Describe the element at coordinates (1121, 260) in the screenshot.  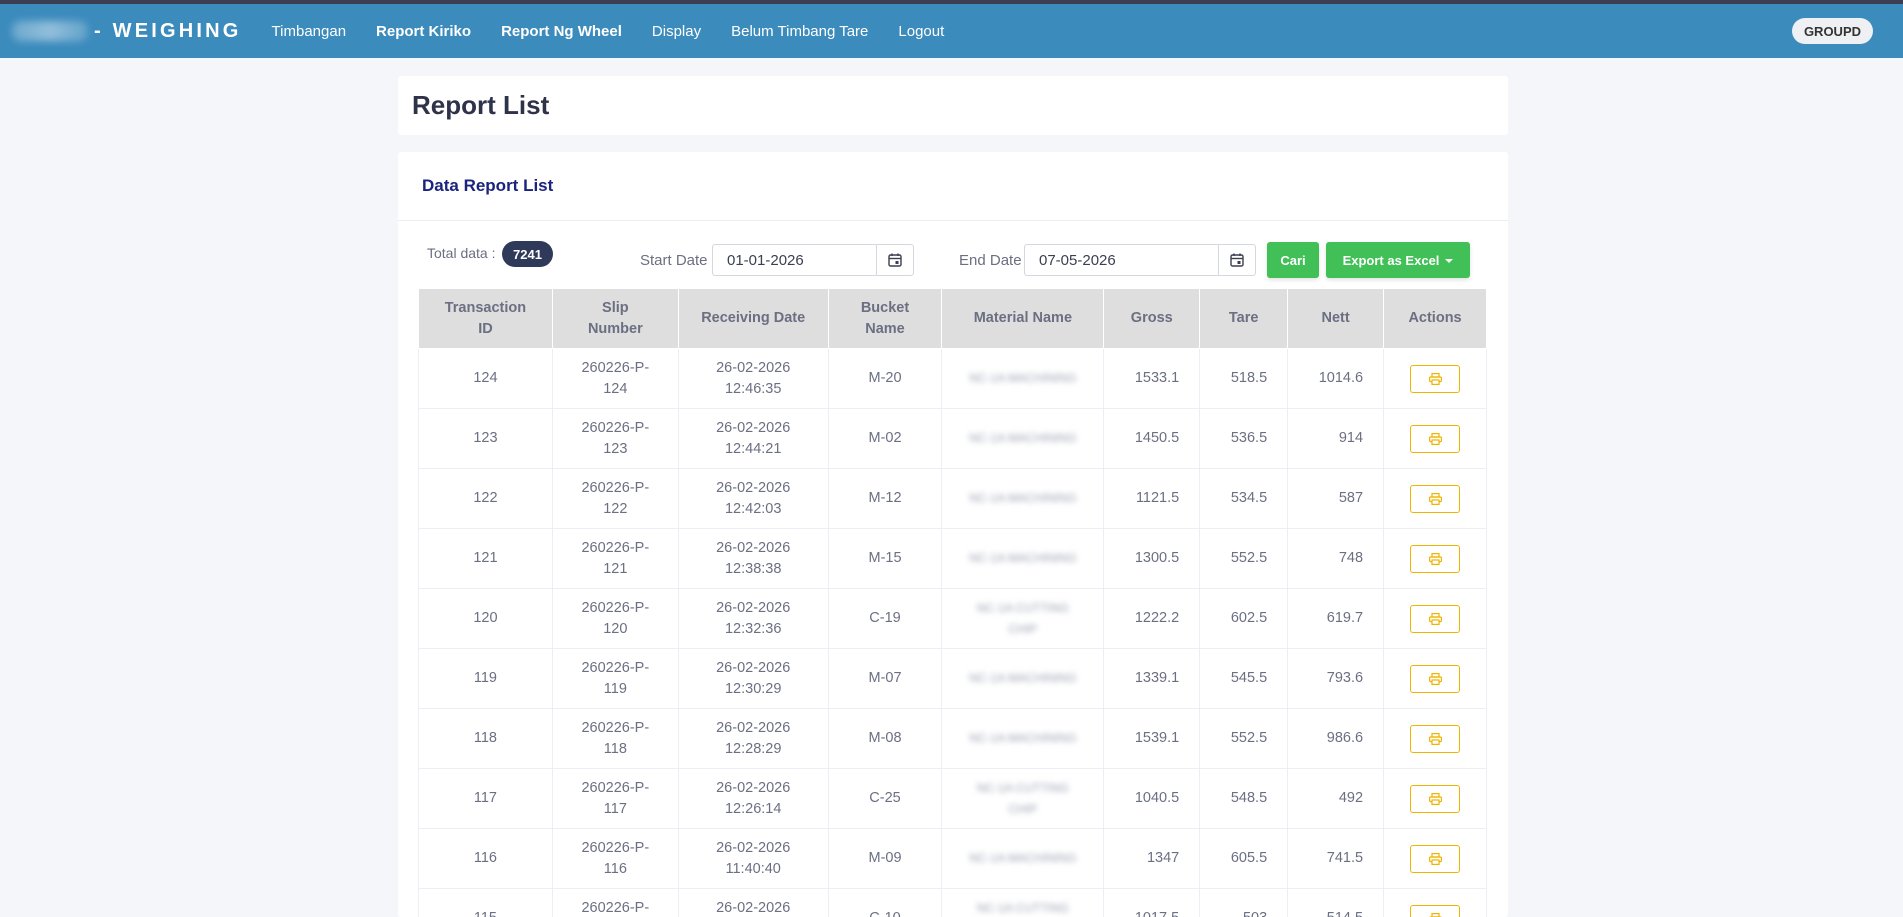
I see `end-date-input: 07-05-2026` at that location.